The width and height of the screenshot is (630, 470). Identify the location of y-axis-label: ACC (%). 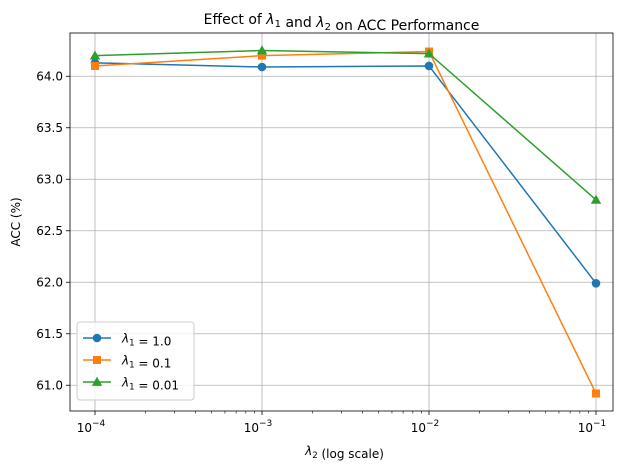
(16, 221).